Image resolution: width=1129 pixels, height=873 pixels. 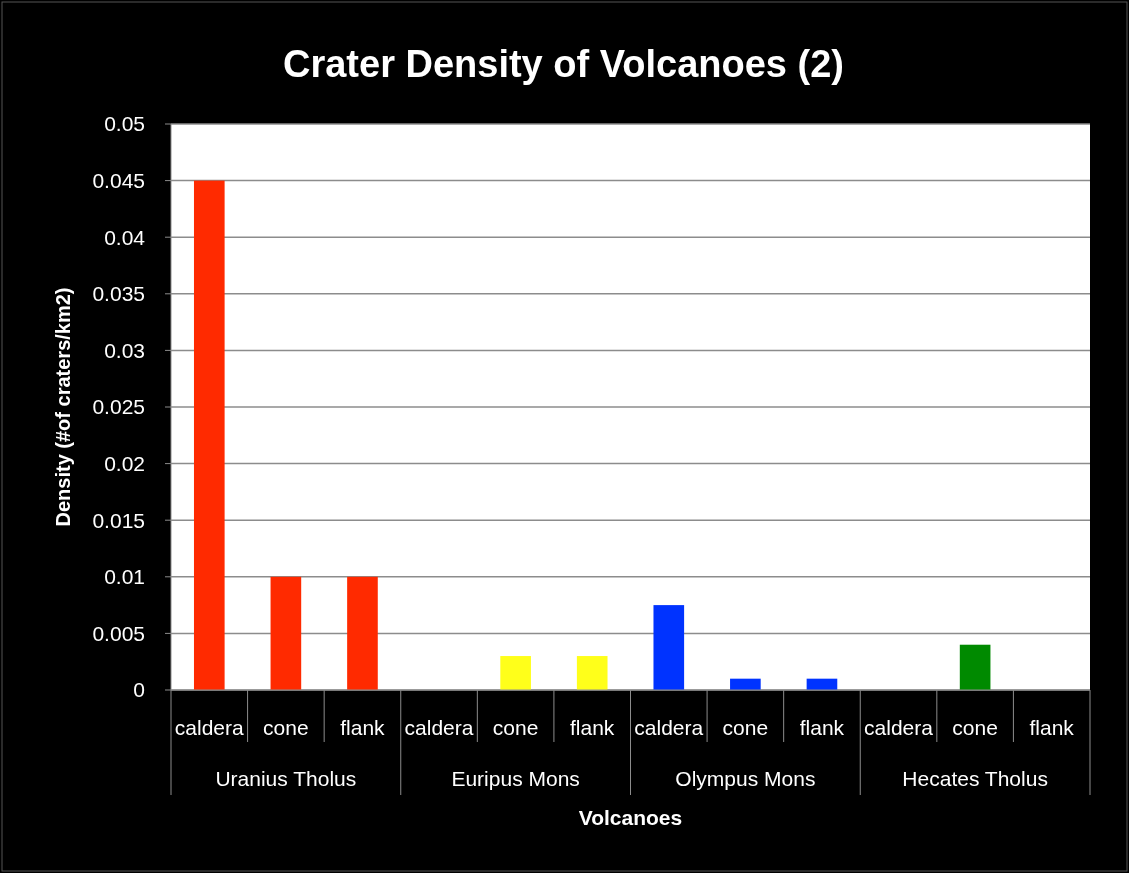 What do you see at coordinates (124, 350) in the screenshot?
I see `y-tick-label: 0.03` at bounding box center [124, 350].